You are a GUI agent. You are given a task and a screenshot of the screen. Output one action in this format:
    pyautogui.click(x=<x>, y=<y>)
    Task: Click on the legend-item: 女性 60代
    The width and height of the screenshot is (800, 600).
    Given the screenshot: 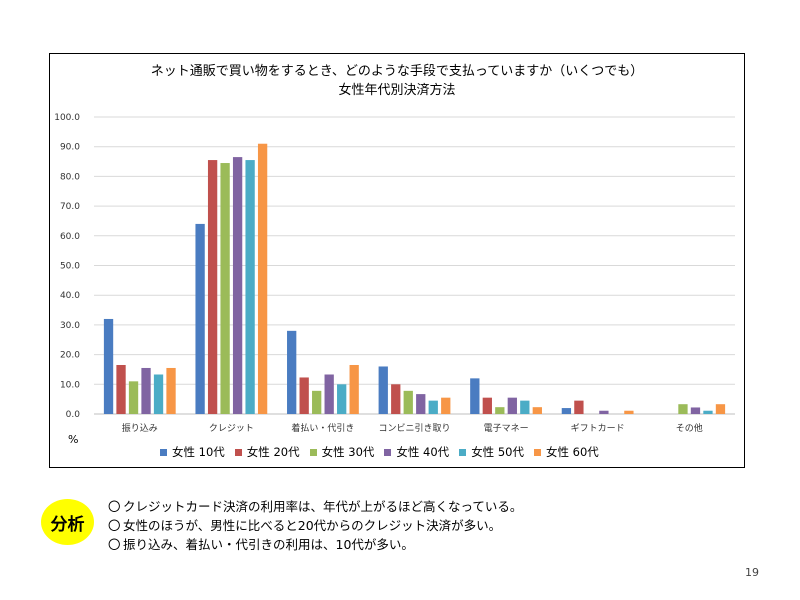 What is the action you would take?
    pyautogui.click(x=566, y=452)
    